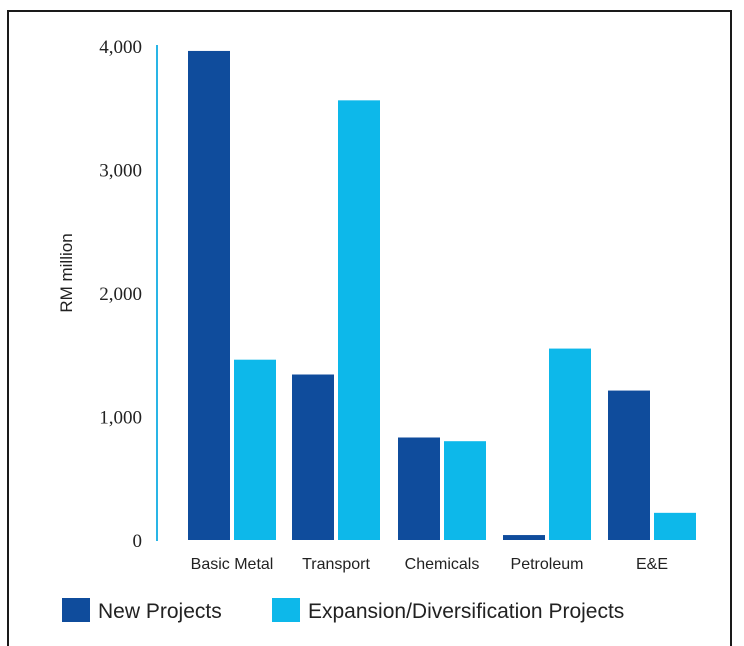 This screenshot has height=646, width=744. I want to click on legend-label: Expansion/Diversification Projects, so click(466, 611).